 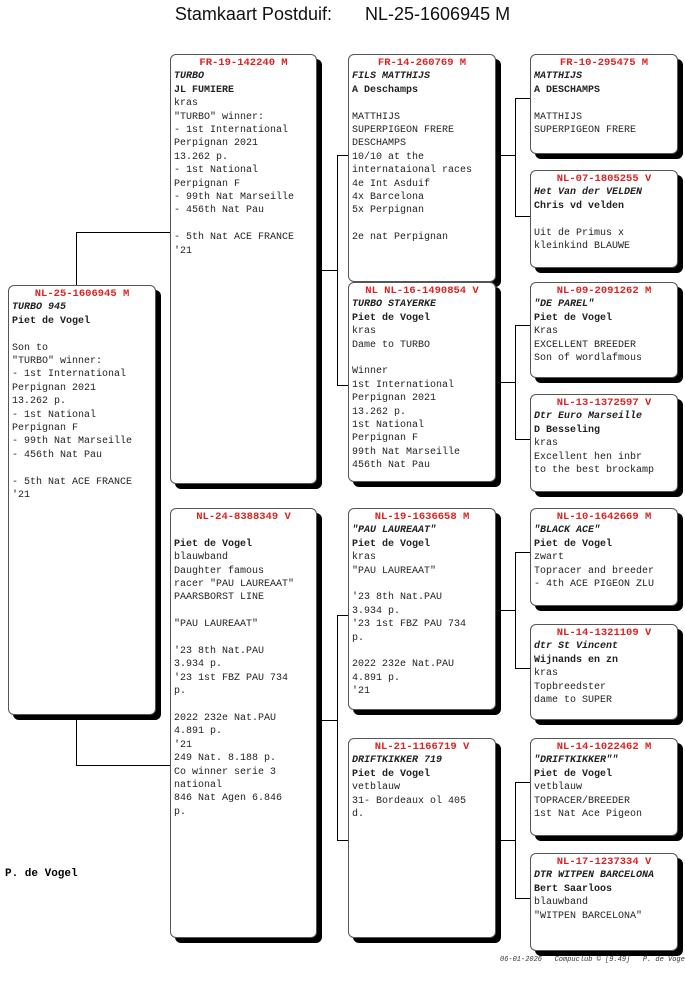 I want to click on info-line: Perpignan 2021, so click(x=394, y=399).